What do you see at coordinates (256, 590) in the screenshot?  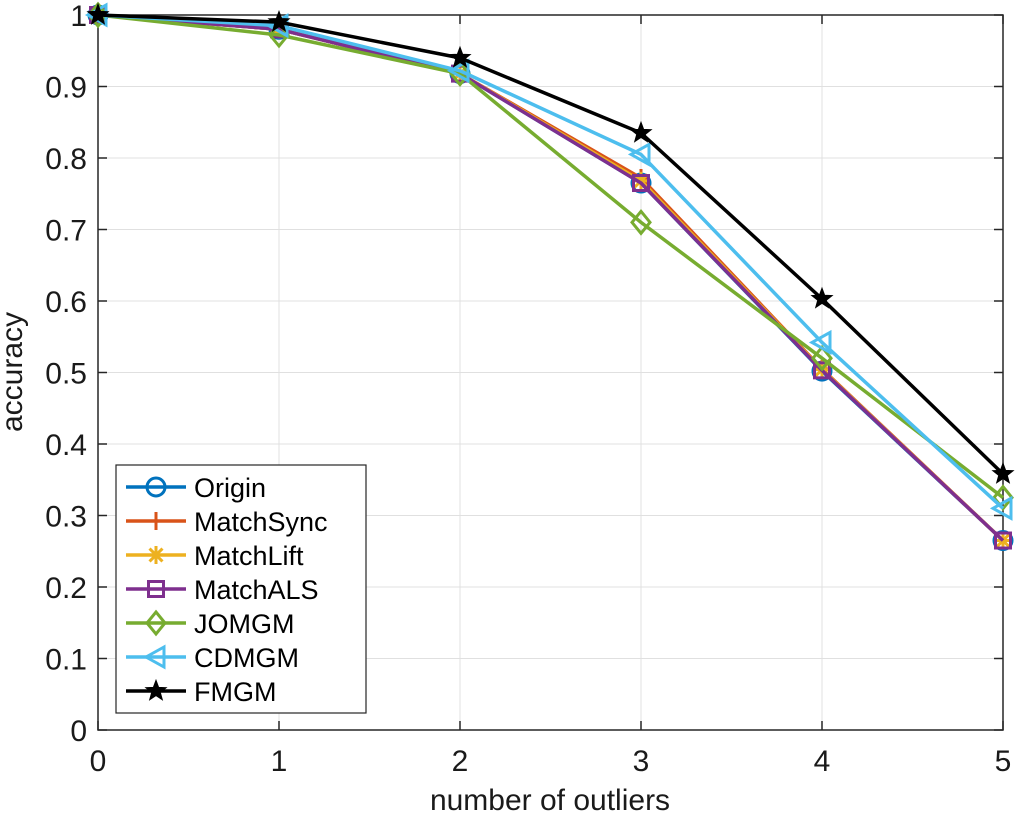 I see `legend-label: MatchALS` at bounding box center [256, 590].